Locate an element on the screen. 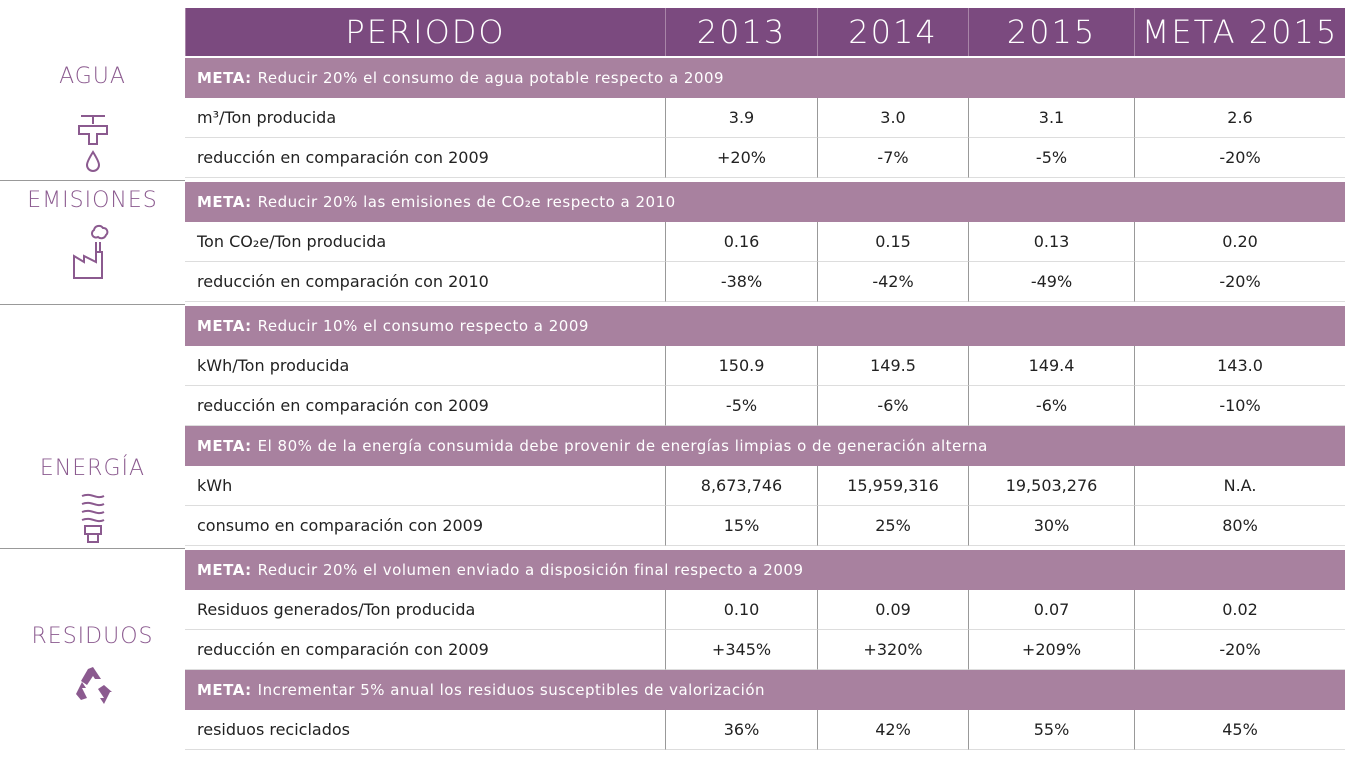 The height and width of the screenshot is (764, 1347). recycle-icon is located at coordinates (94, 685).